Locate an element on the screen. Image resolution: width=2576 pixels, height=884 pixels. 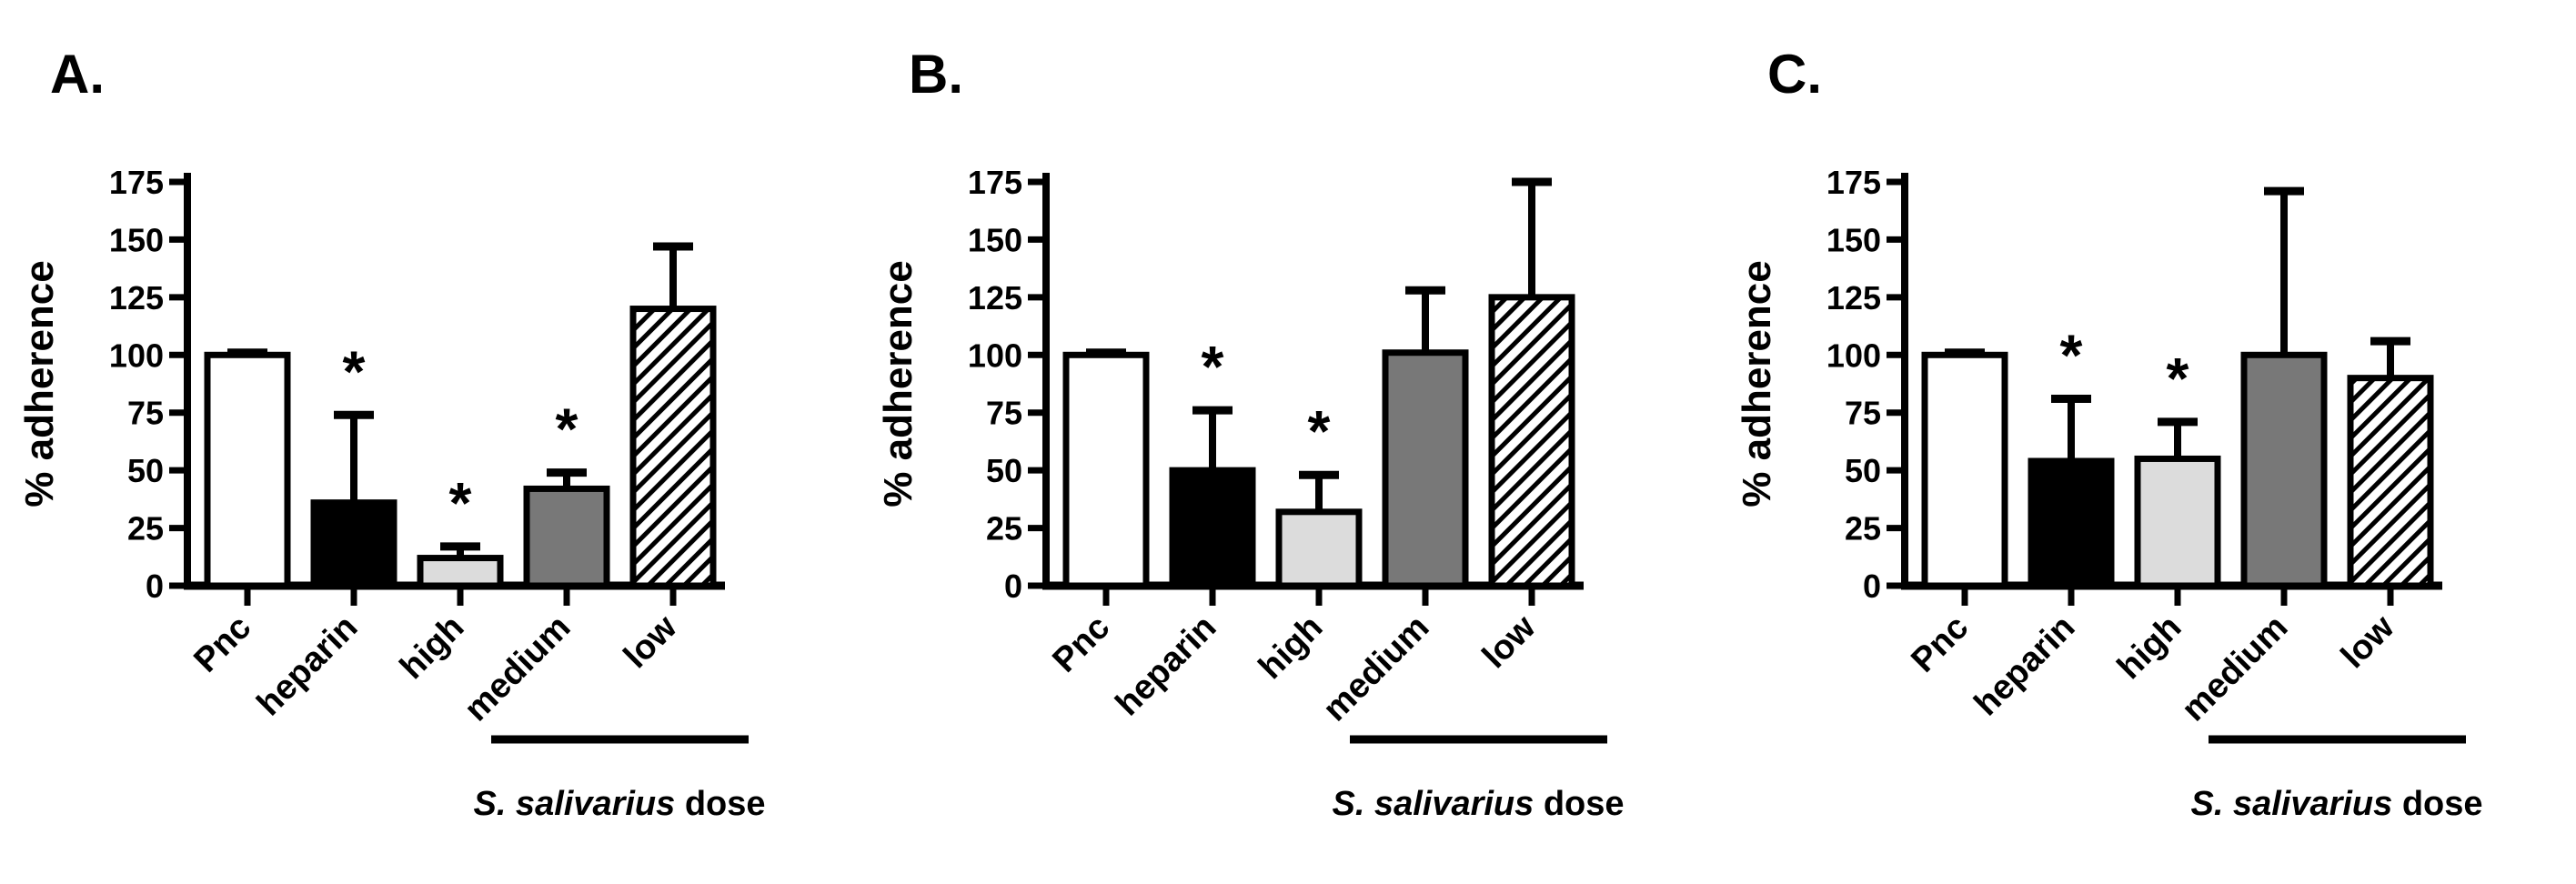
panel-b-letter: B. is located at coordinates (936, 75).